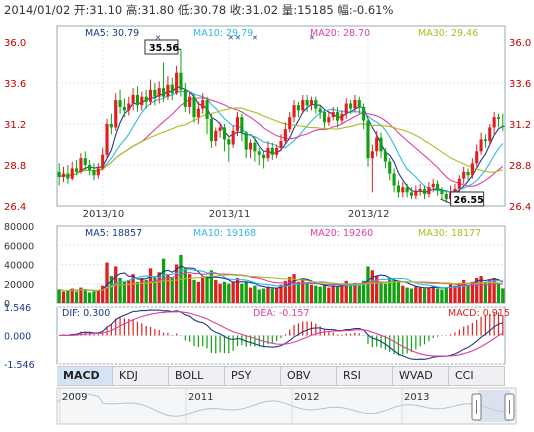  What do you see at coordinates (477, 376) in the screenshot?
I see `tab-cci: CCI` at bounding box center [477, 376].